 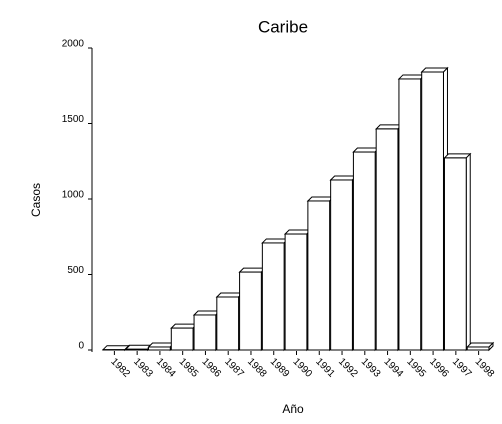 I want to click on x-tick-label: 1987, so click(x=234, y=368).